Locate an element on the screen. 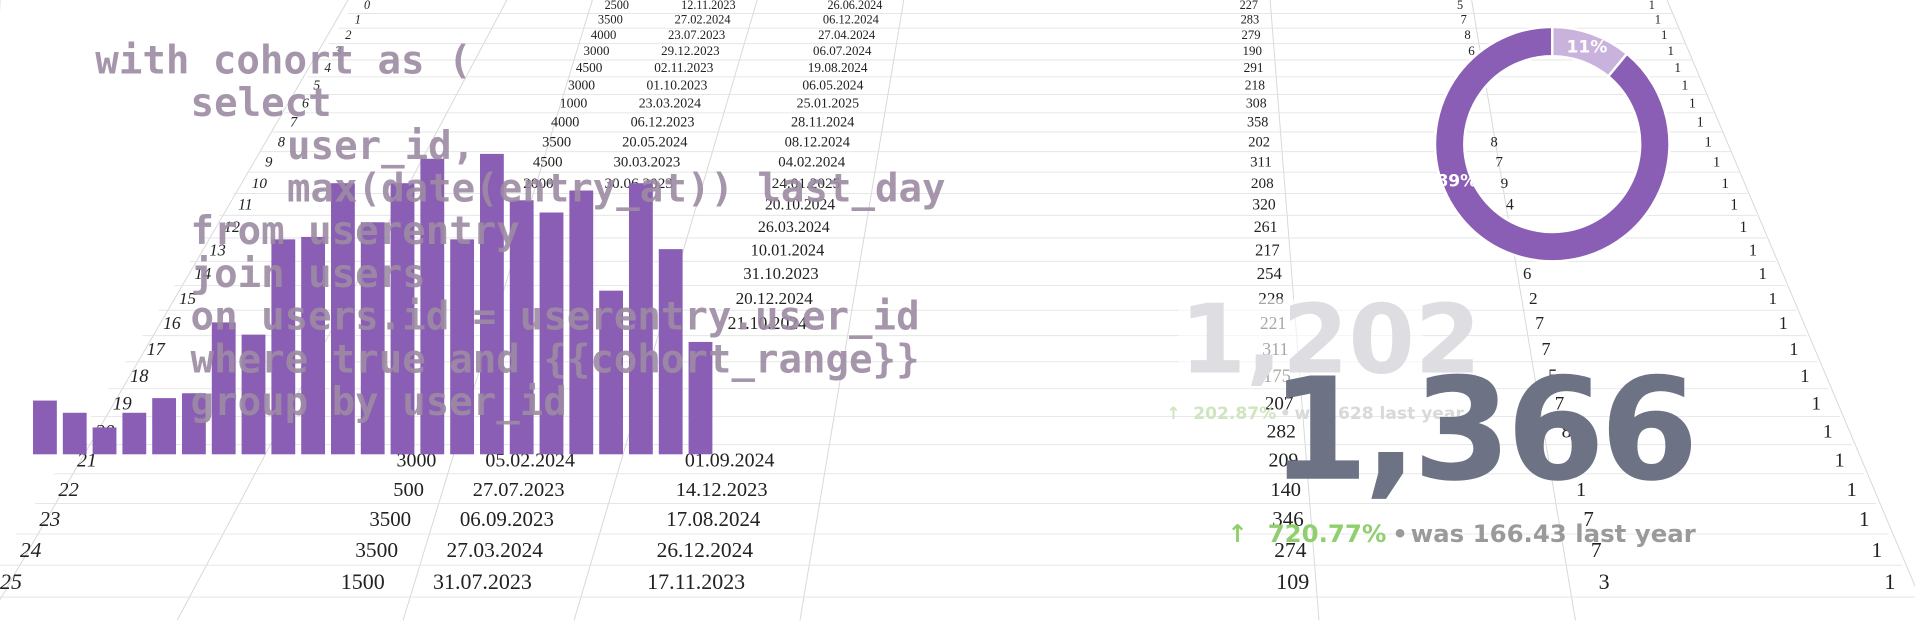 This screenshot has width=1915, height=621. sheet-cell: 26.06.2024 is located at coordinates (854, 6).